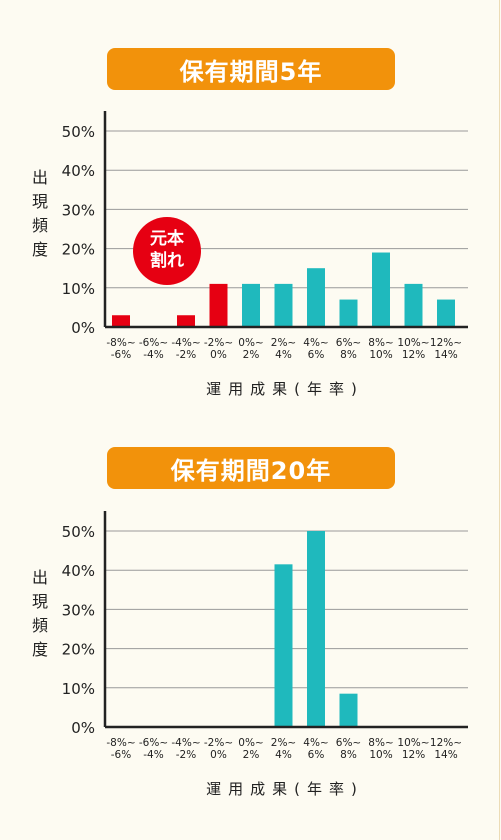 This screenshot has height=840, width=501. Describe the element at coordinates (251, 69) in the screenshot. I see `chart-title-5y: 保有期間5年` at that location.